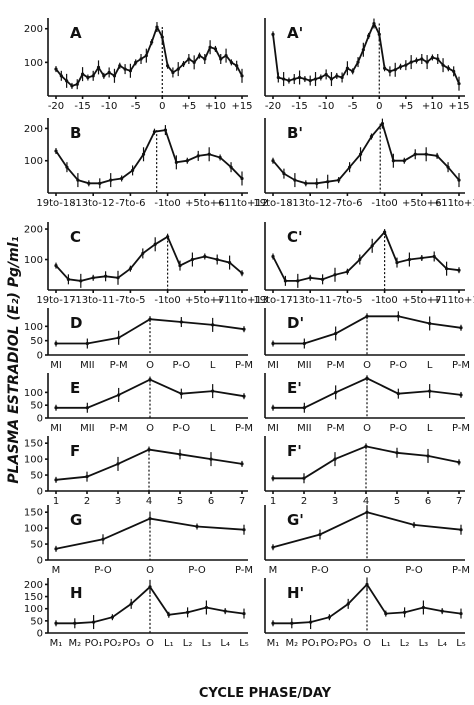  I want to click on x-tick-label: M, so click(273, 570).